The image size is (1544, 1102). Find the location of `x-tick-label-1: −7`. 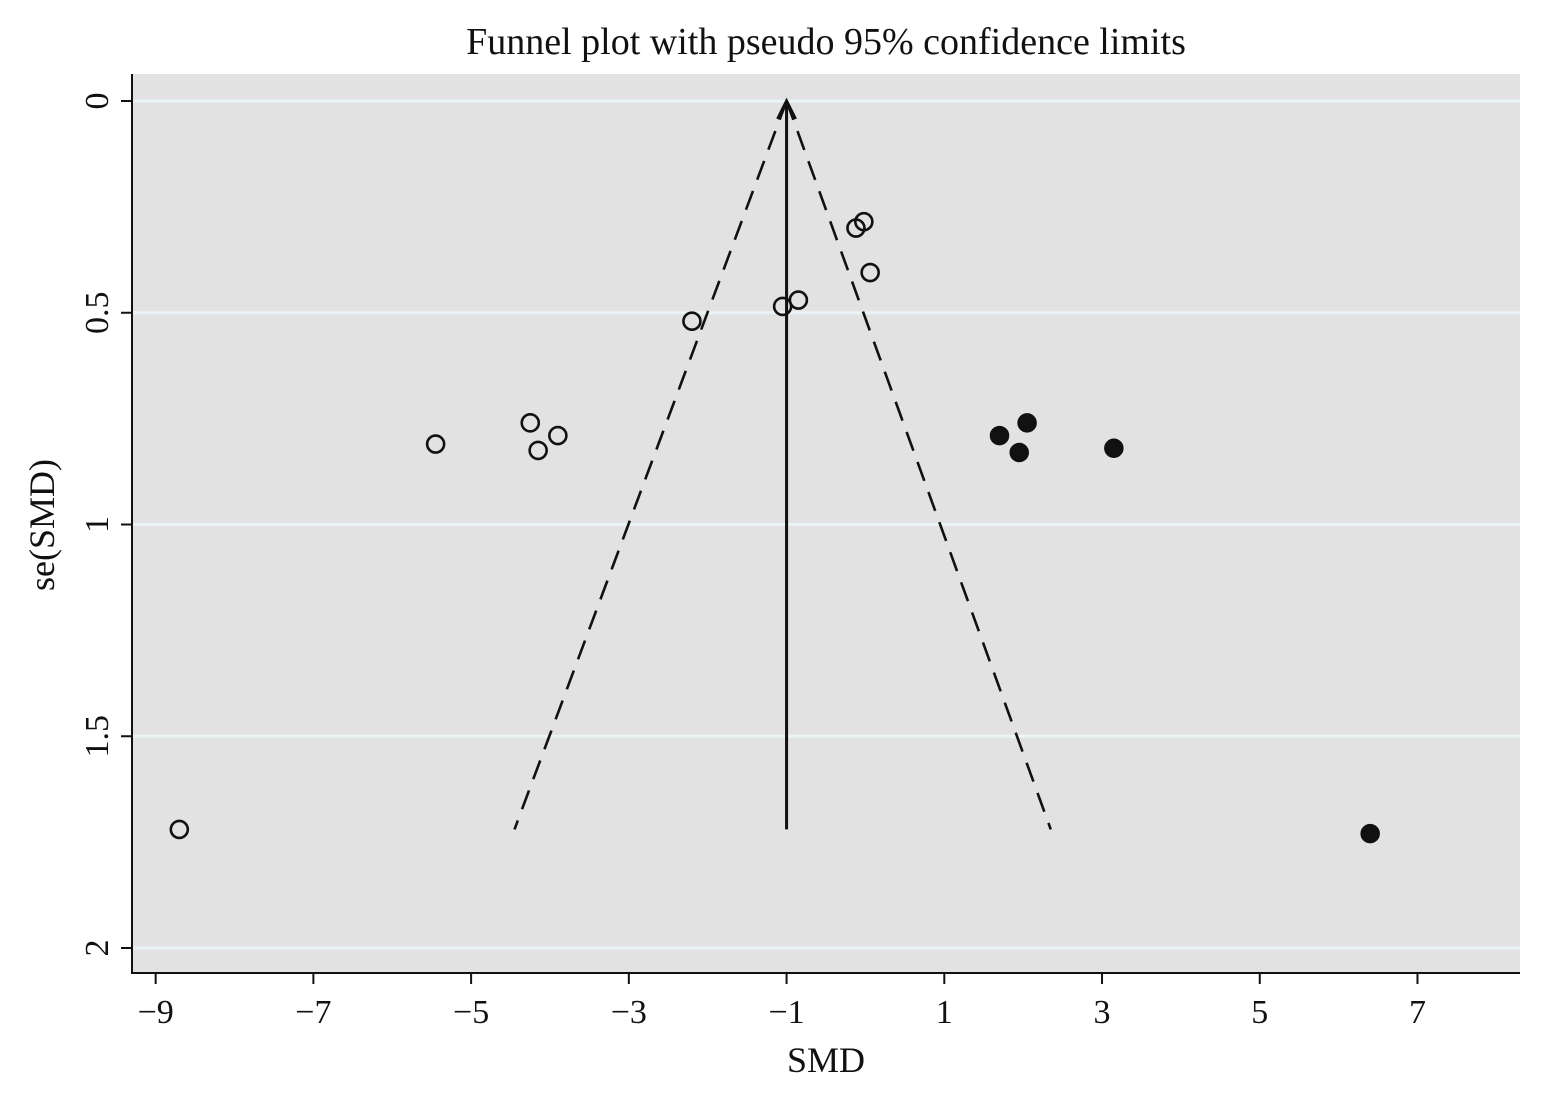

x-tick-label-1: −7 is located at coordinates (313, 1012).